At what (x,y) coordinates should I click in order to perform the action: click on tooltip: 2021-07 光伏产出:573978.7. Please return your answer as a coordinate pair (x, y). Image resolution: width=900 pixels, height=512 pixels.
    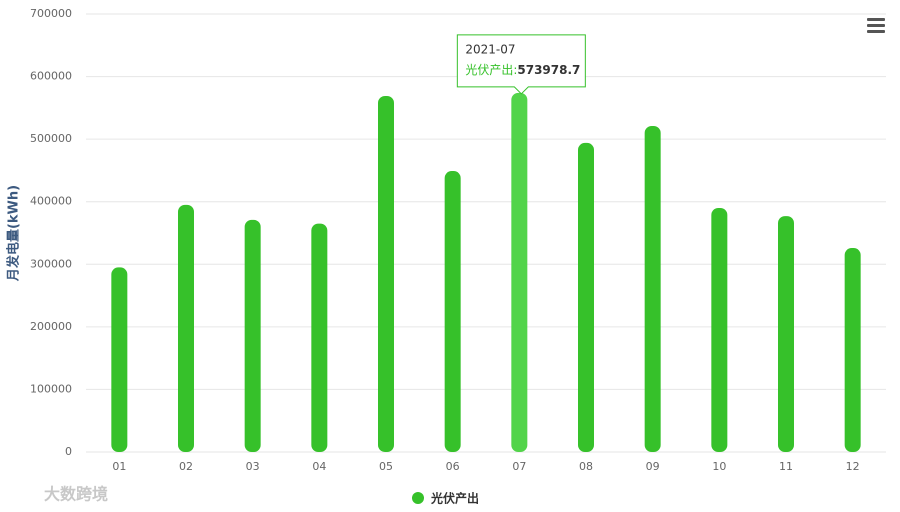
    Looking at the image, I should click on (521, 64).